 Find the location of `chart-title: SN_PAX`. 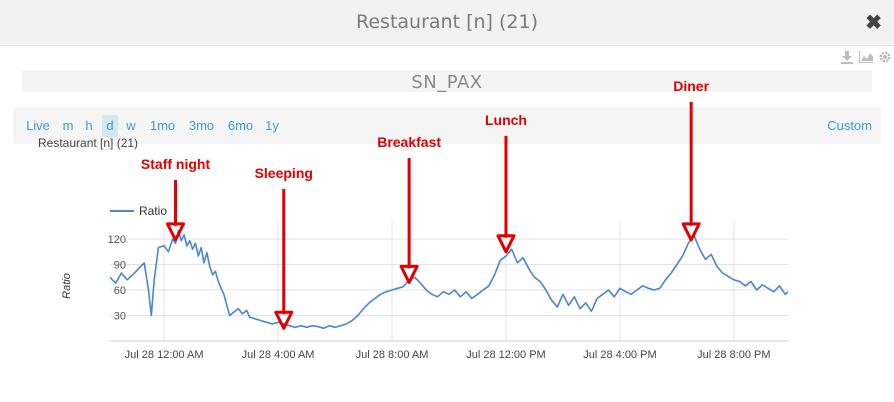

chart-title: SN_PAX is located at coordinates (447, 82).